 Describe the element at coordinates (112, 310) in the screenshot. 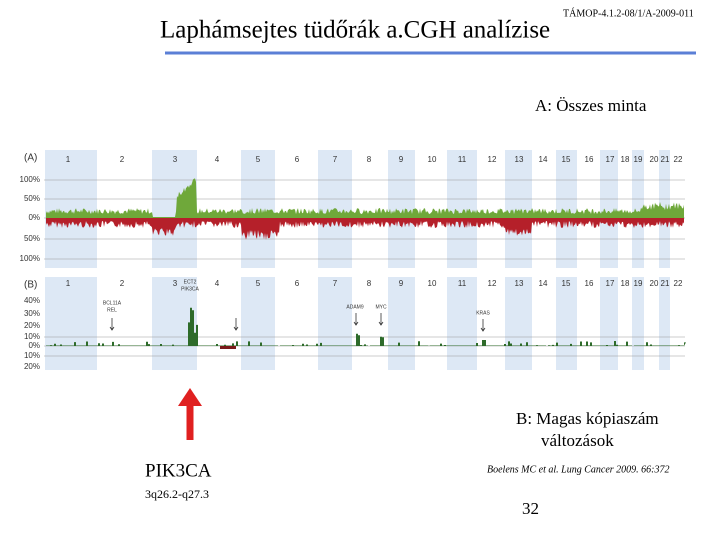

I see `gene-annotation: REL` at that location.